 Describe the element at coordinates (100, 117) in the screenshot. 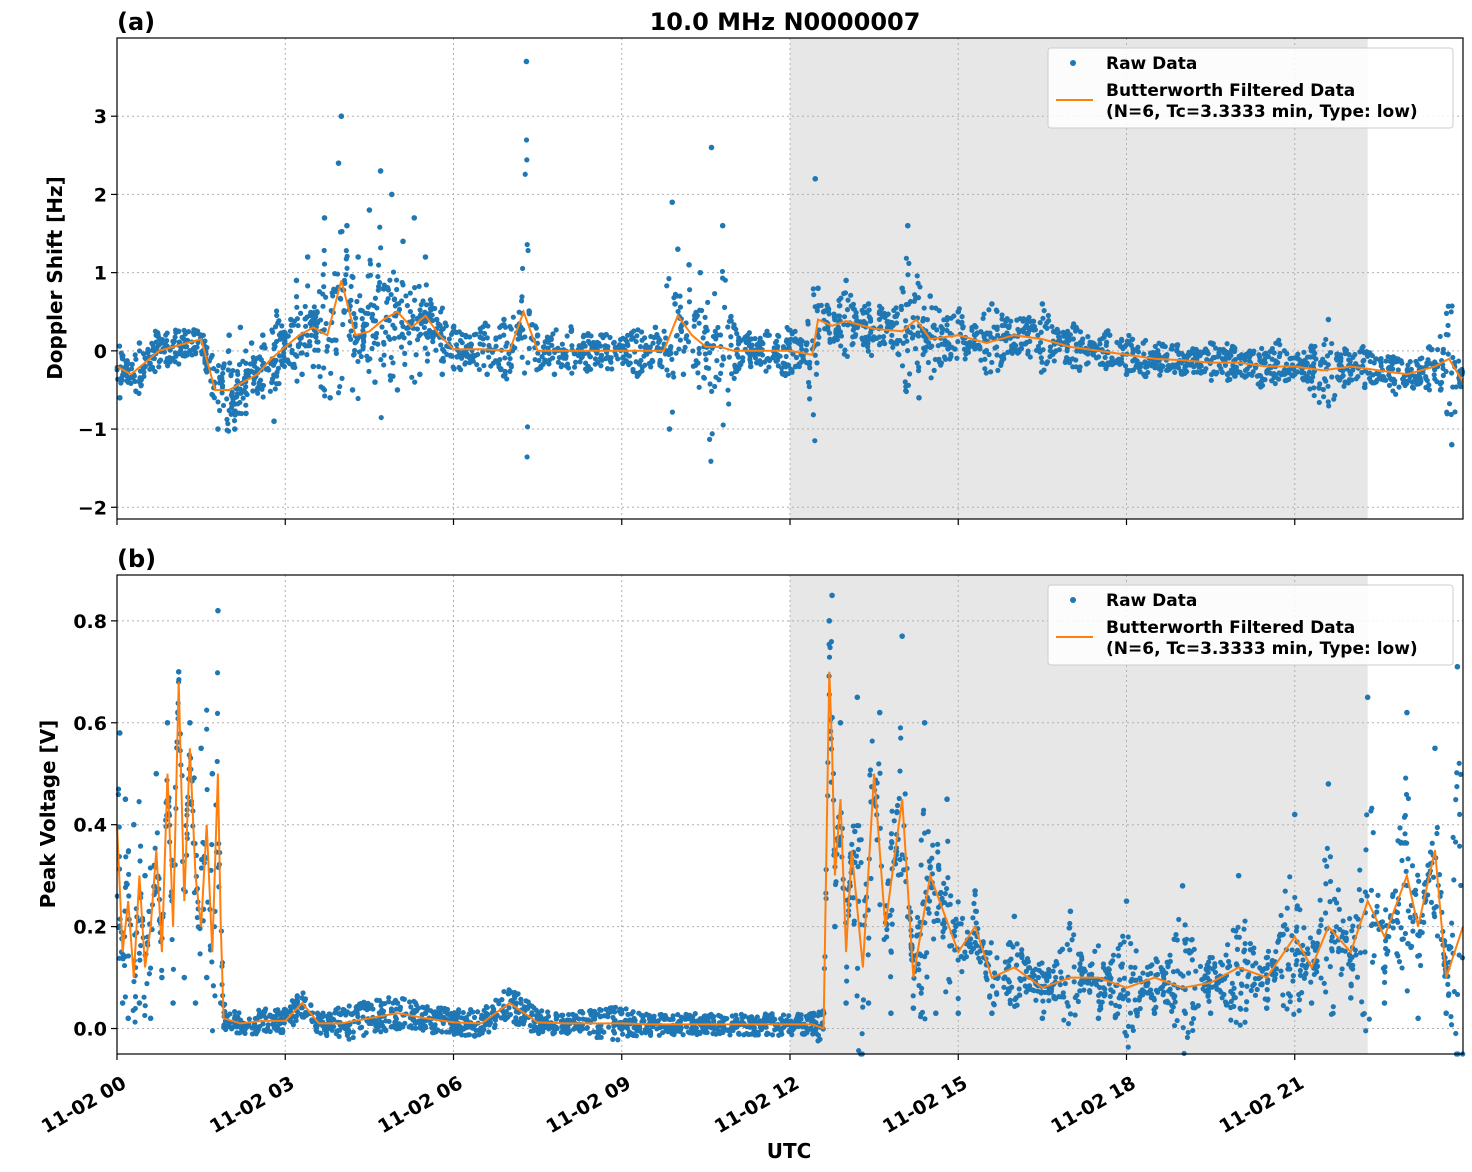

I see `y-tick-label: 3` at that location.